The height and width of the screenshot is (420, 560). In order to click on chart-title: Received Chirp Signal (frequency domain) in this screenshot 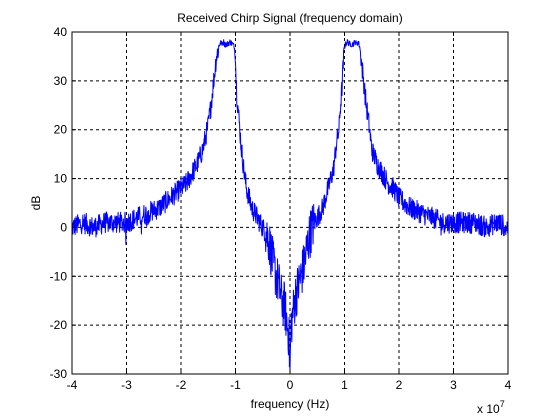, I will do `click(289, 18)`.